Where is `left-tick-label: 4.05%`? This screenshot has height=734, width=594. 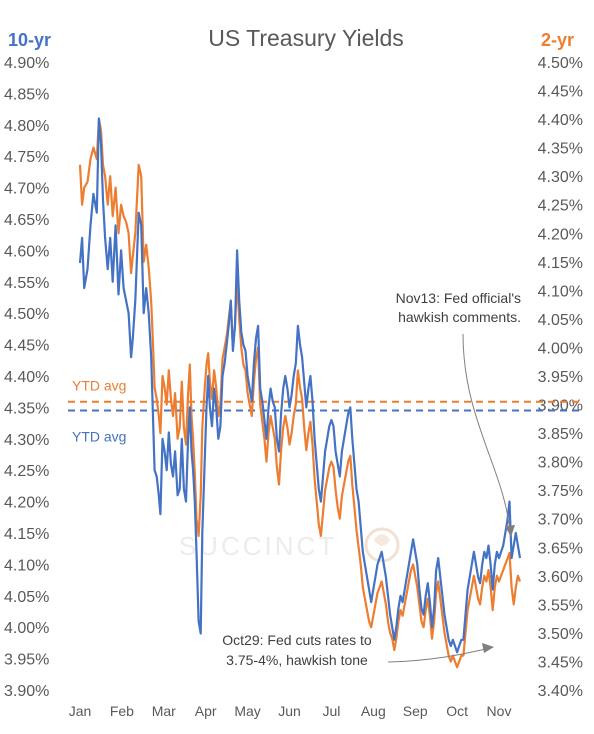
left-tick-label: 4.05% is located at coordinates (26, 597).